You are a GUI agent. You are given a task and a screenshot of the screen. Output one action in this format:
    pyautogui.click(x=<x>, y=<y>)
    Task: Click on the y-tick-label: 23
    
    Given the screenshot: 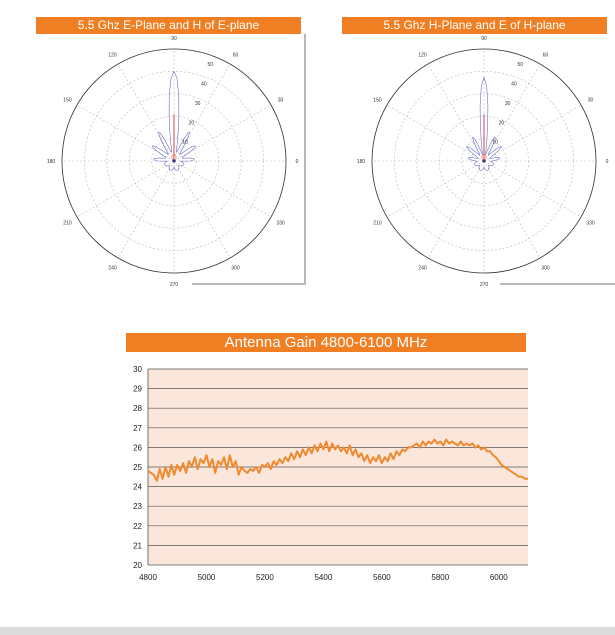 What is the action you would take?
    pyautogui.click(x=137, y=506)
    